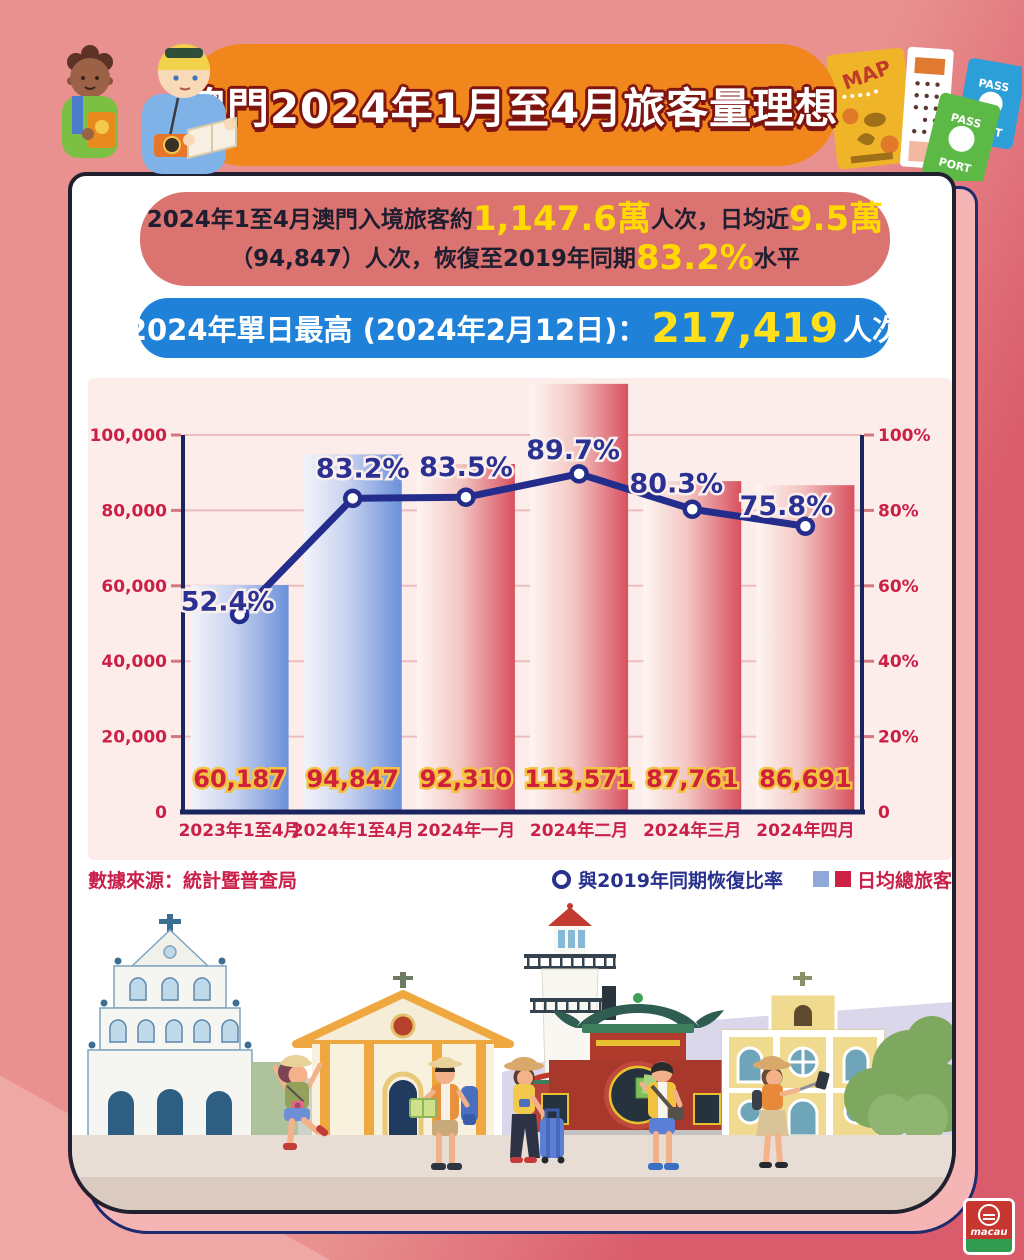 Image resolution: width=1024 pixels, height=1260 pixels. Describe the element at coordinates (90, 101) in the screenshot. I see `tourist-left` at that location.